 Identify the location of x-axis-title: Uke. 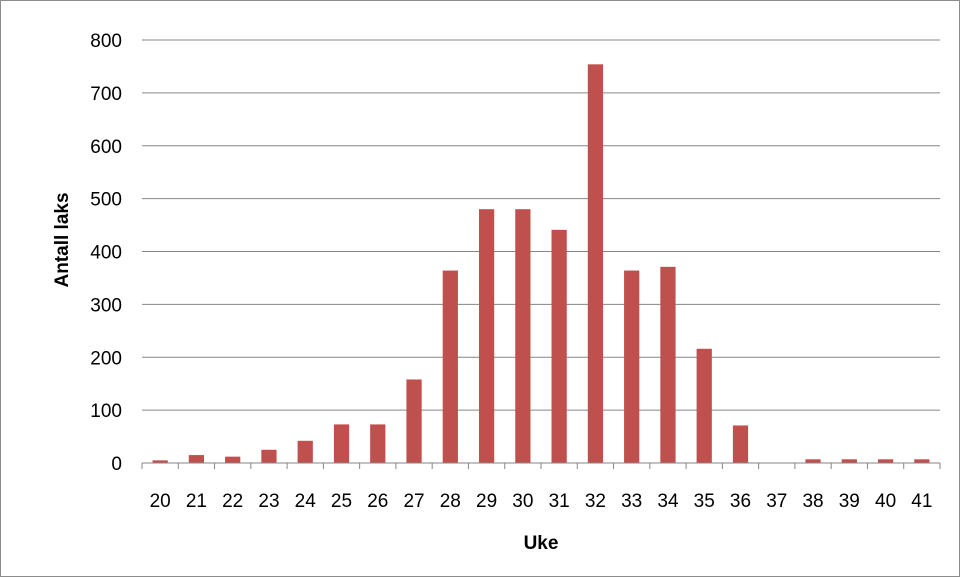
(541, 543).